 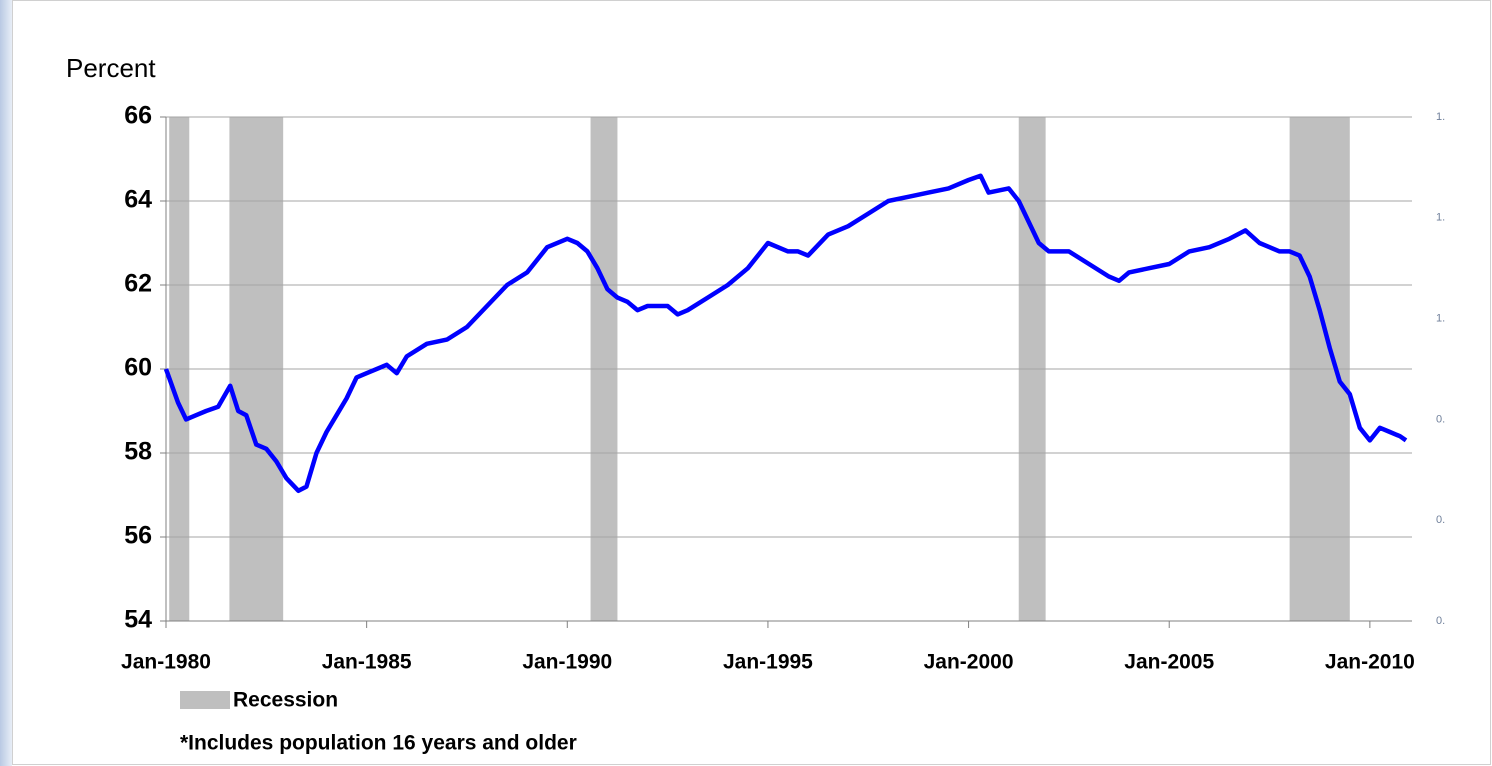 I want to click on legend-label: Recession, so click(x=285, y=700).